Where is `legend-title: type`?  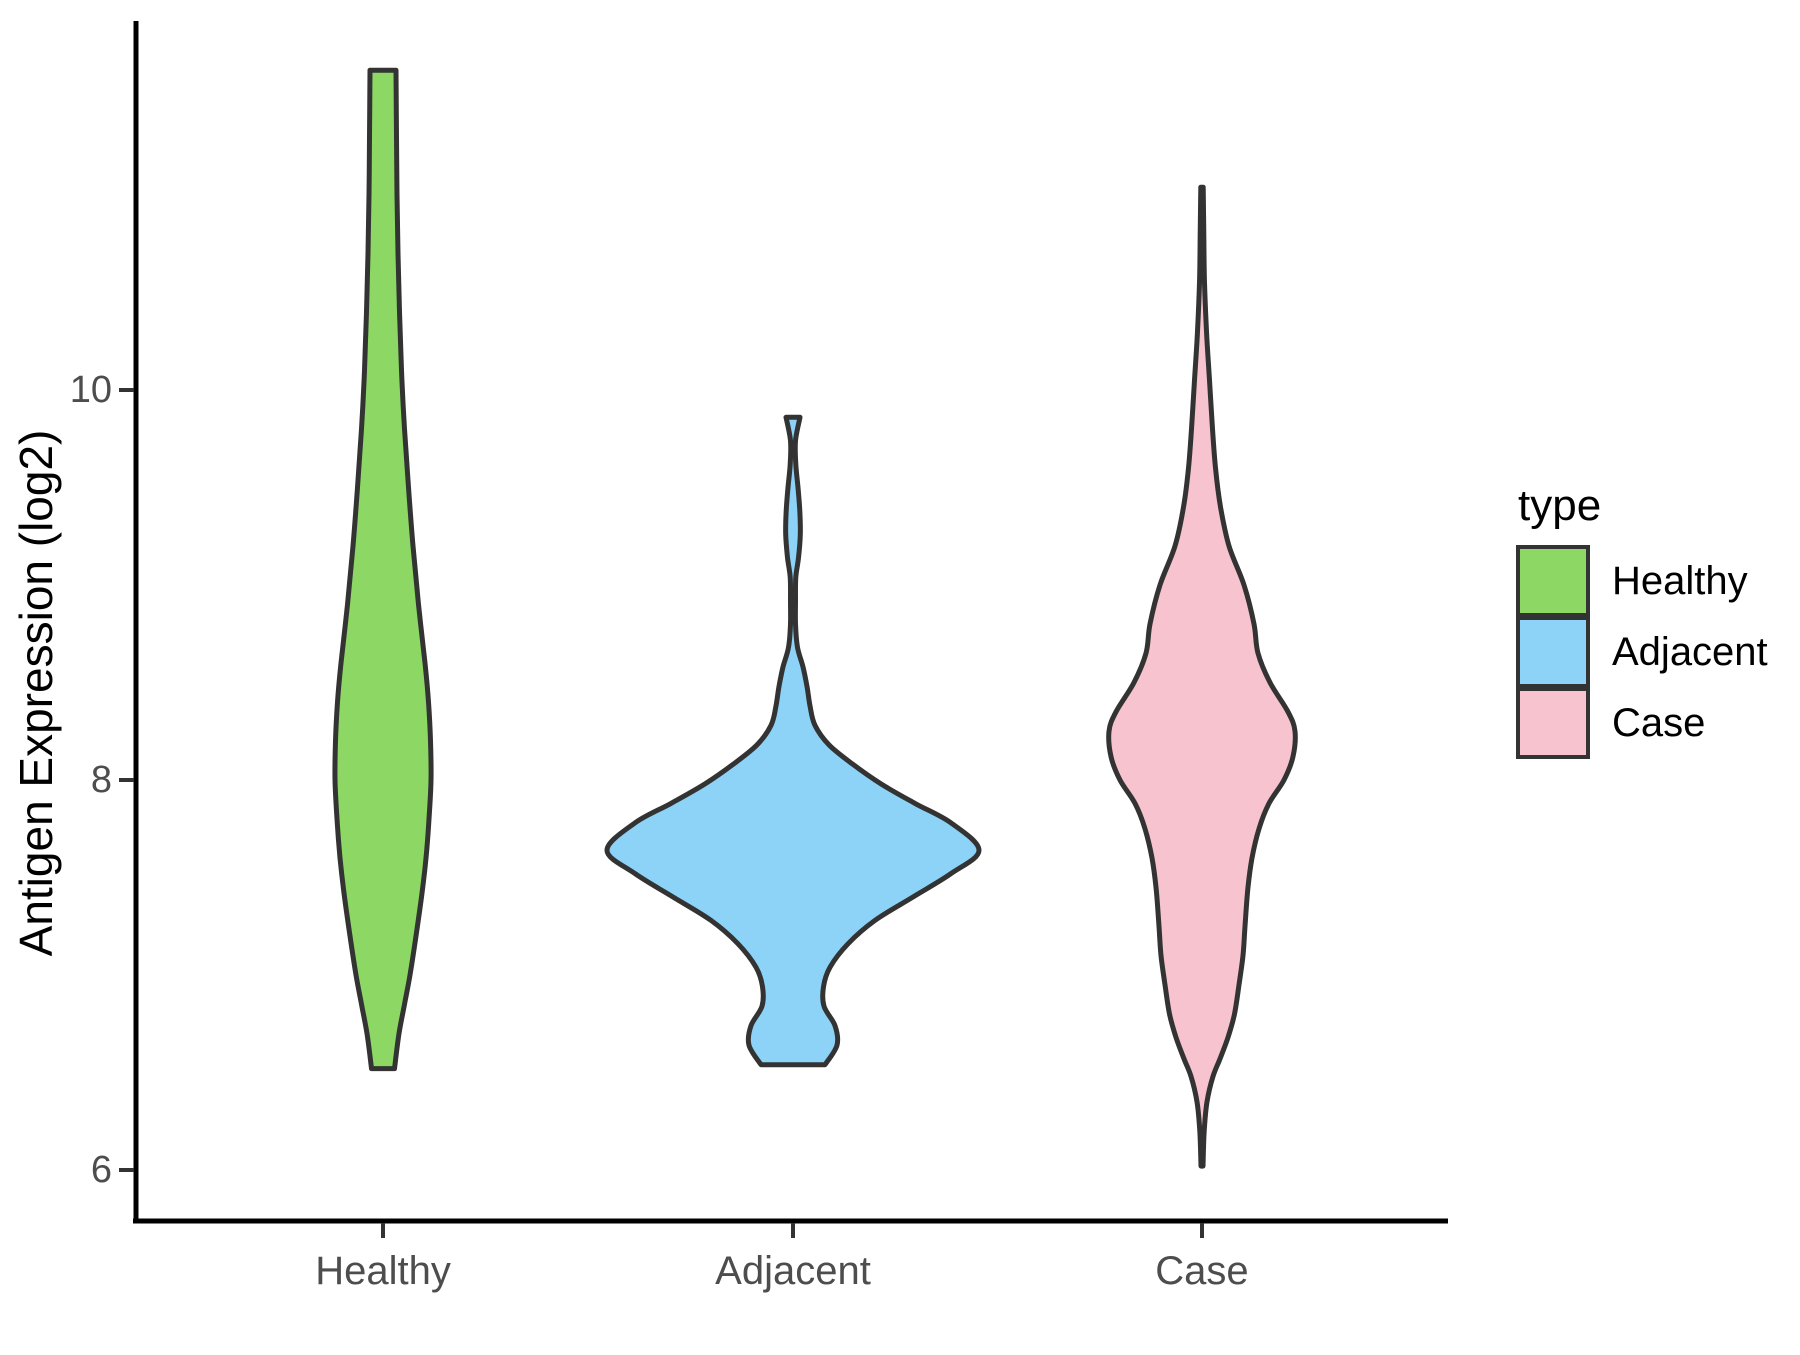 legend-title: type is located at coordinates (1559, 505).